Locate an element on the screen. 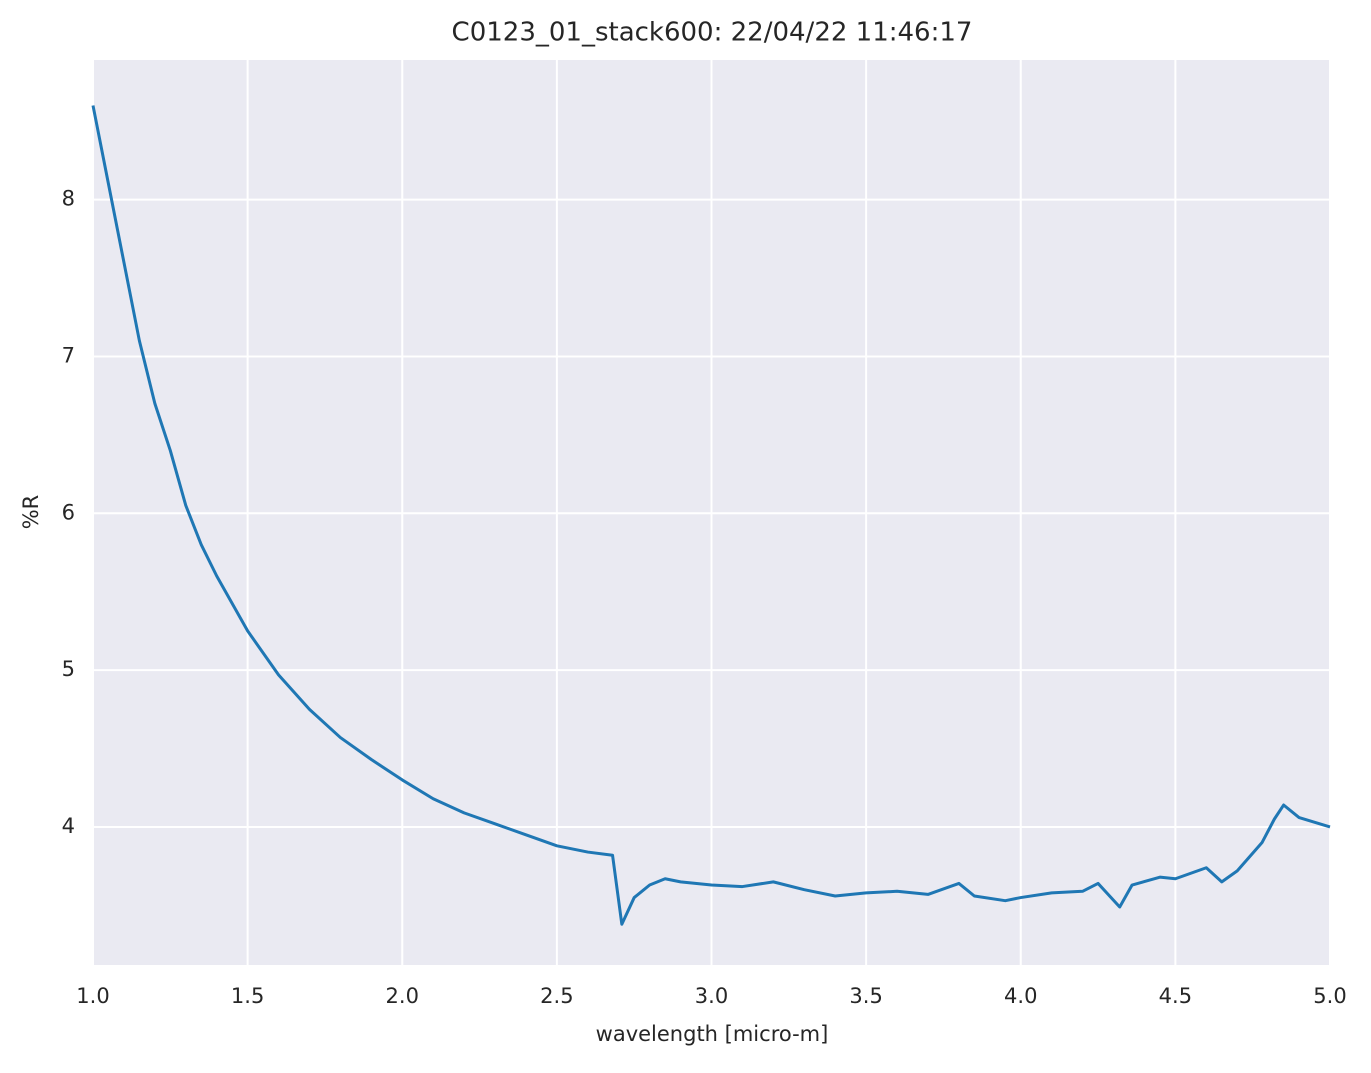 The image size is (1371, 1073). x-tick-label: 2.0 is located at coordinates (402, 996).